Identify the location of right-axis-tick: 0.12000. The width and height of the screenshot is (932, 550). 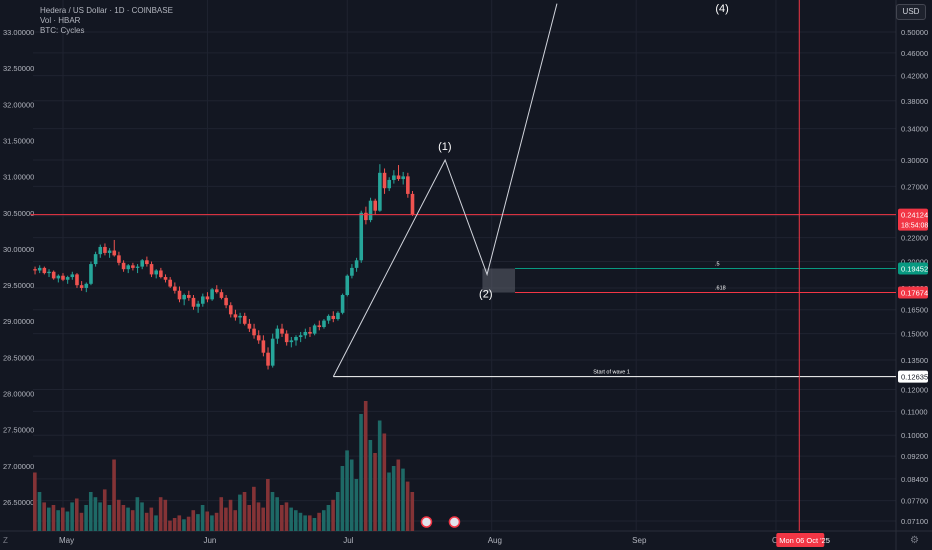
(914, 390).